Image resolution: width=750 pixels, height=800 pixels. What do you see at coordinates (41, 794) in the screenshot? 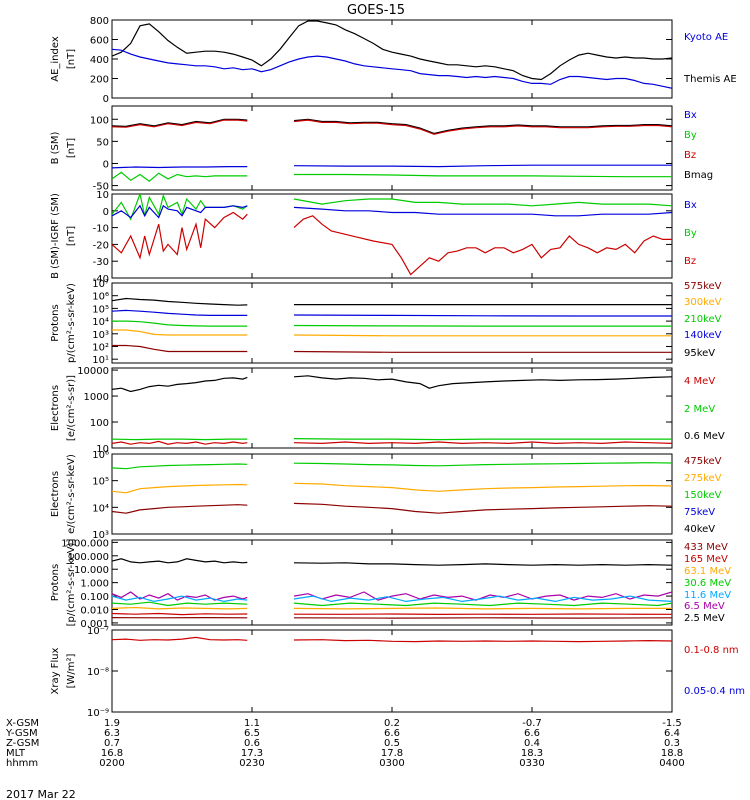
I see `date-label: 2017 Mar 22` at bounding box center [41, 794].